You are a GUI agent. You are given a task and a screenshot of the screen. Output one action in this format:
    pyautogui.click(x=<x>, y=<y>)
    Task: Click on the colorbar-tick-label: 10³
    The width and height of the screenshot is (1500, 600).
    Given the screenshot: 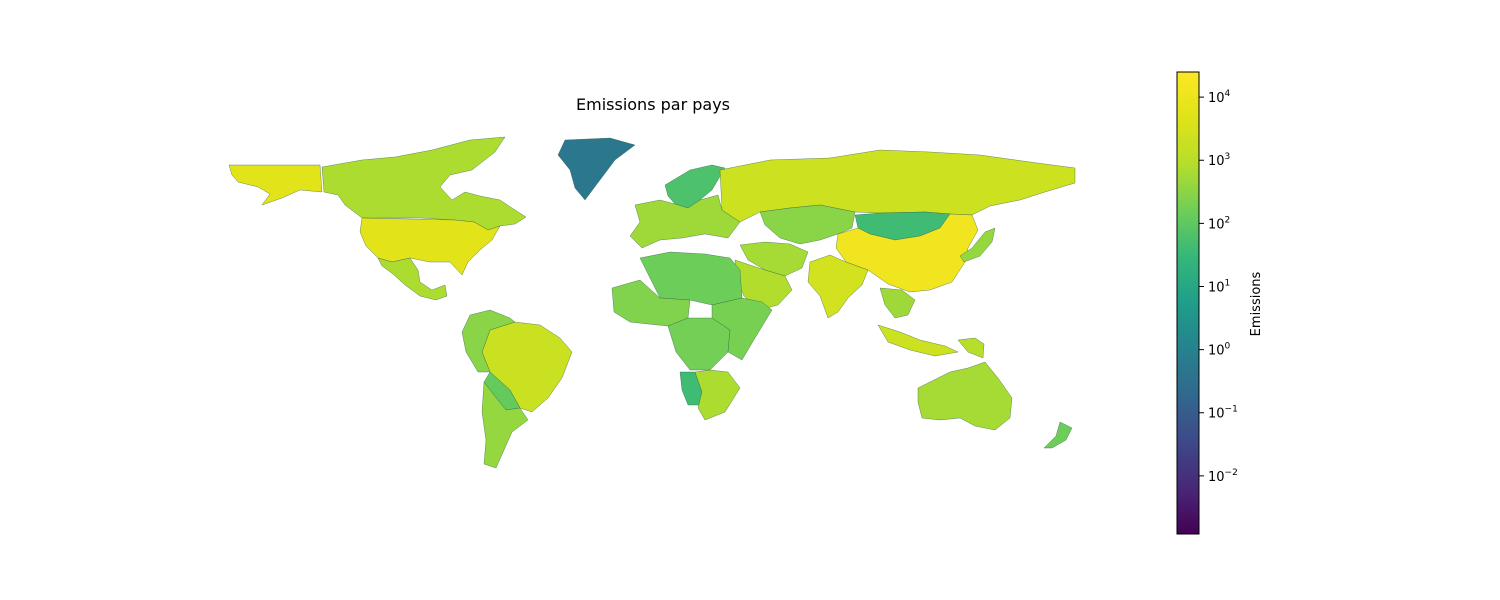 What is the action you would take?
    pyautogui.click(x=1219, y=160)
    